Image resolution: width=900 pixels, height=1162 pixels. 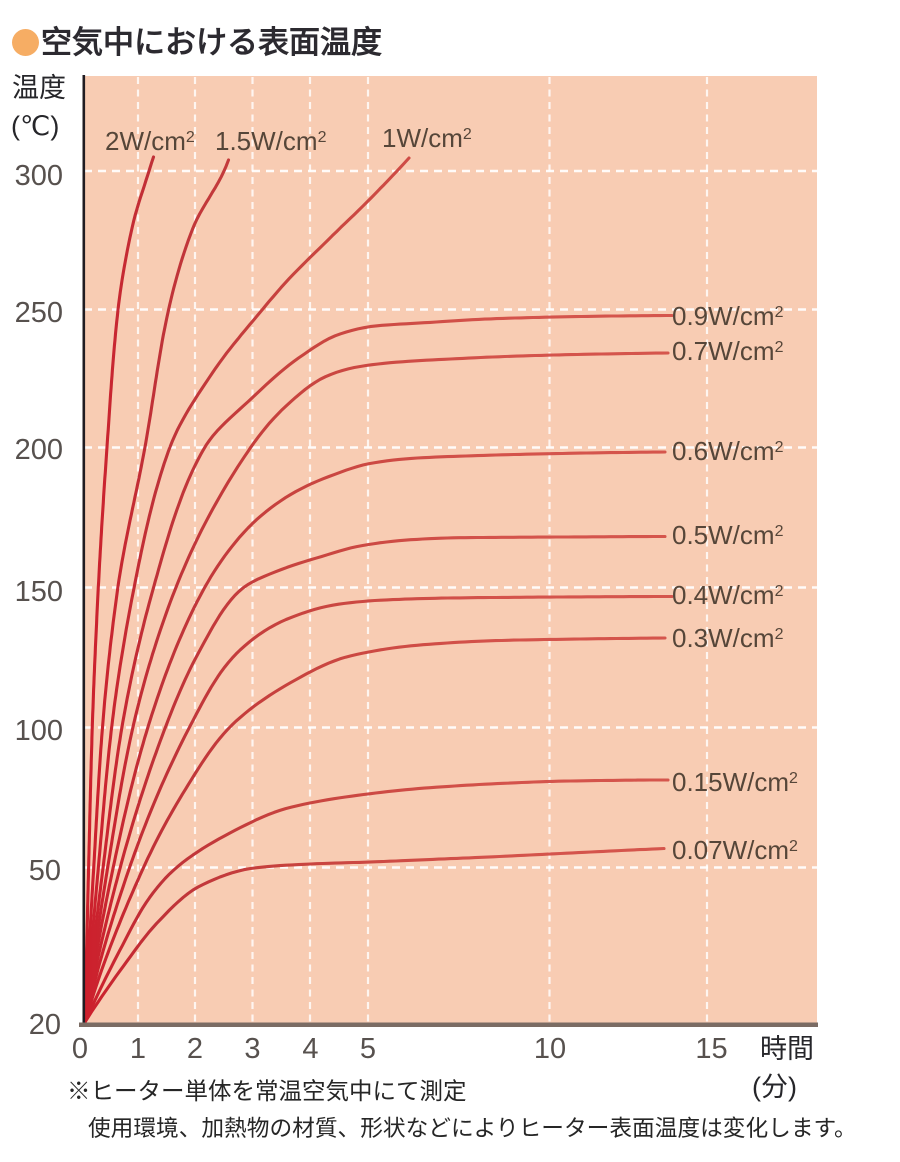 What do you see at coordinates (774, 1087) in the screenshot?
I see `svg-text: (分)` at bounding box center [774, 1087].